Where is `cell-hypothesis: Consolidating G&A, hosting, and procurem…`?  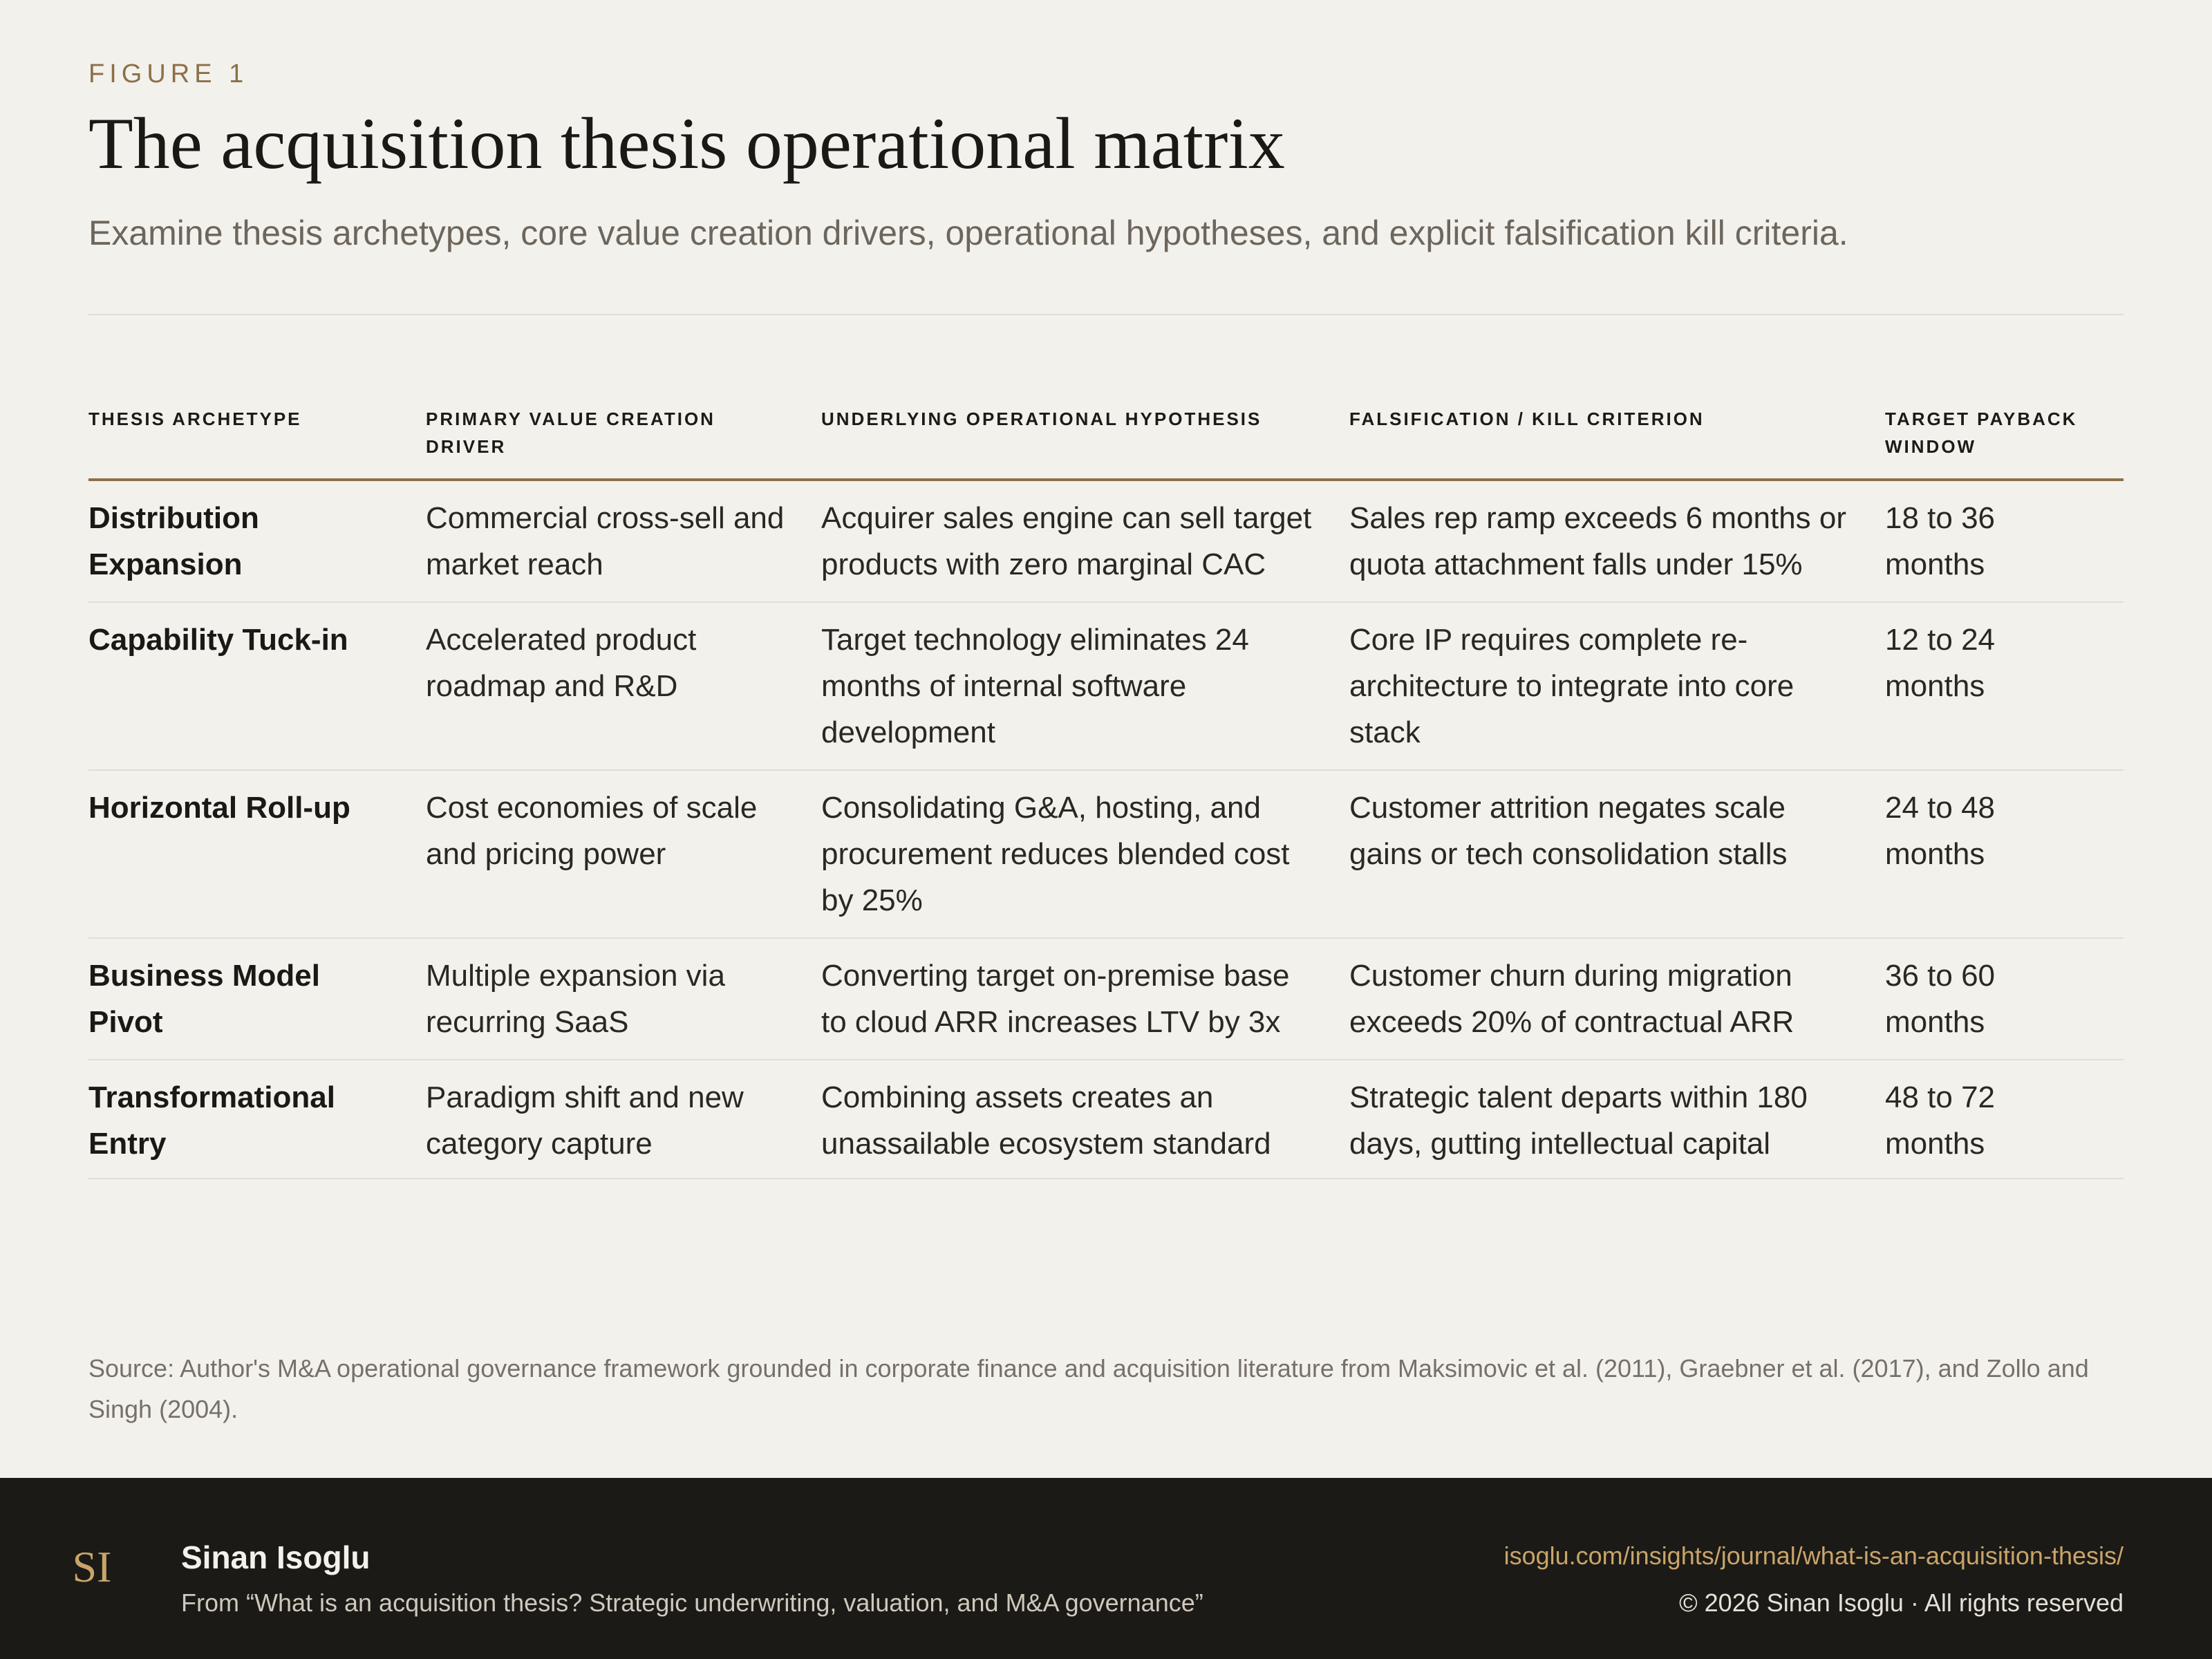
cell-hypothesis: Consolidating G&A, hosting, and procurem… is located at coordinates (1085, 854).